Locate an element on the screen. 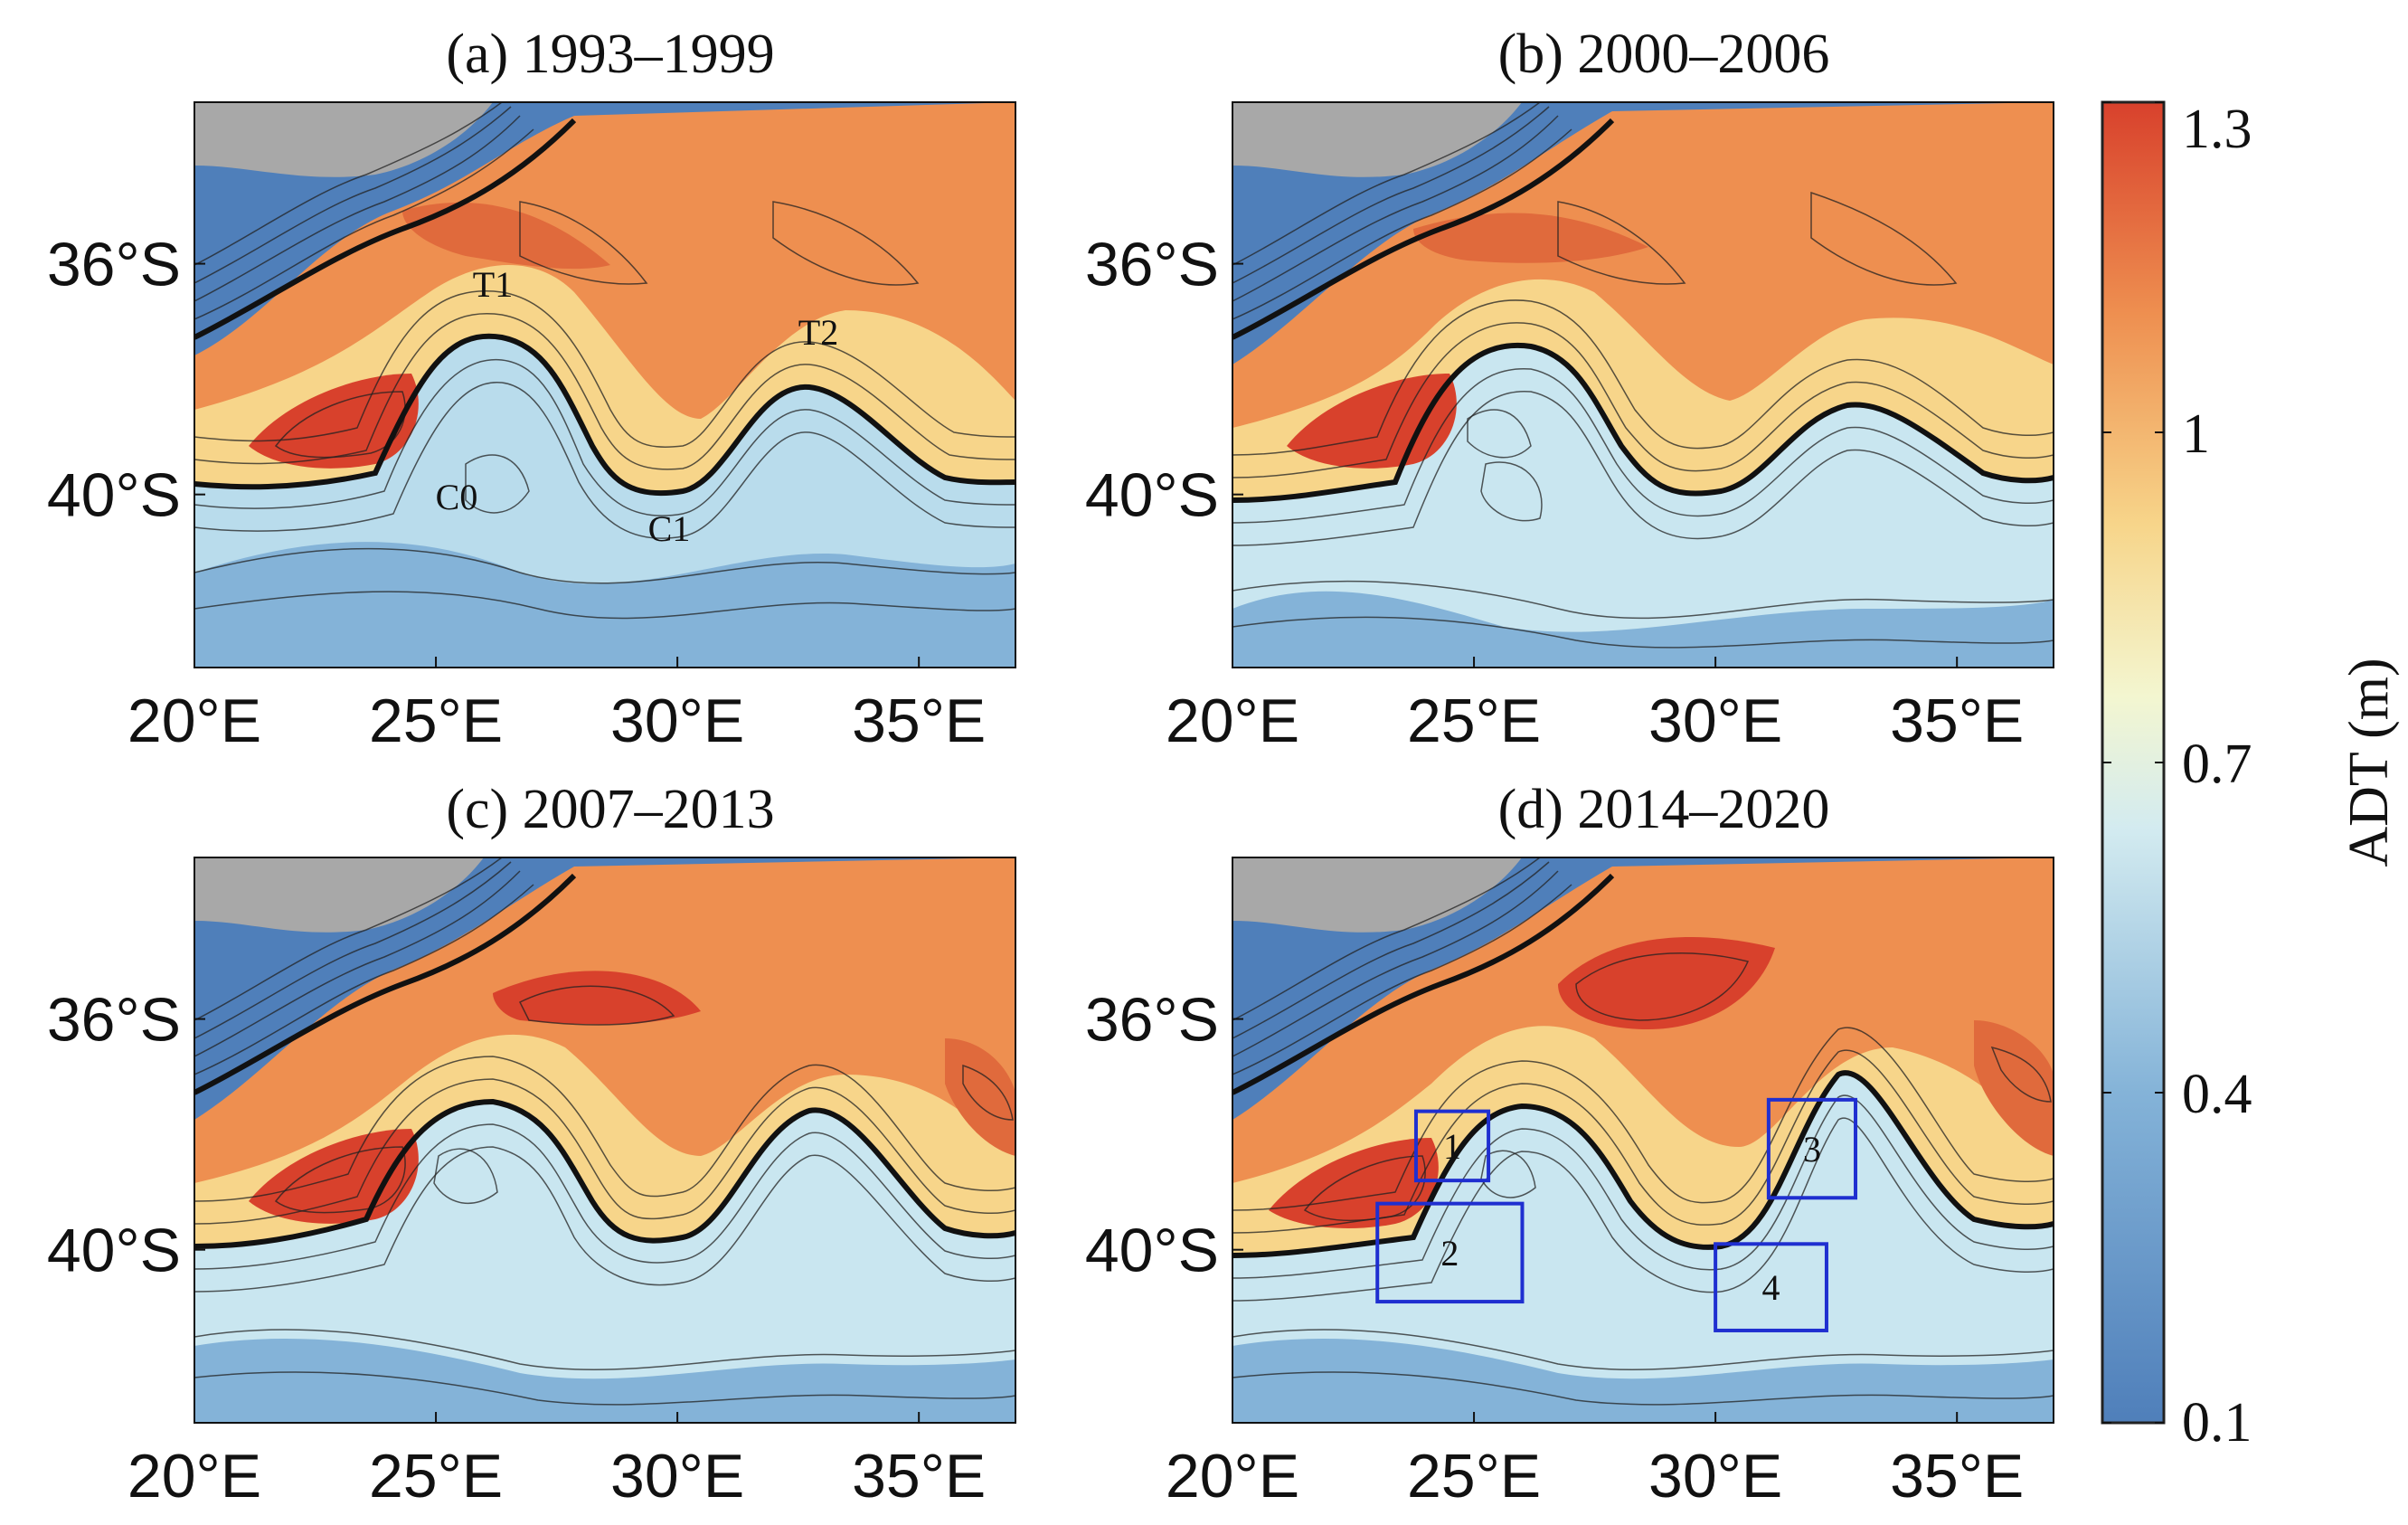 The width and height of the screenshot is (2408, 1525). colorbar-tick-label: 1.3 is located at coordinates (2217, 130).